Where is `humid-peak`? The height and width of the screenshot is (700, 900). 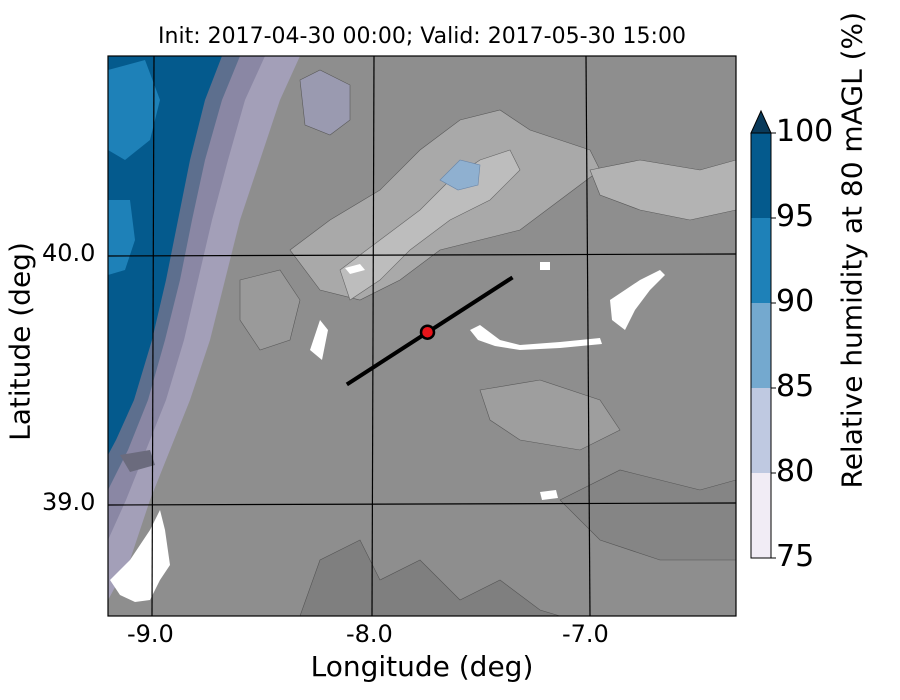 humid-peak is located at coordinates (460, 175).